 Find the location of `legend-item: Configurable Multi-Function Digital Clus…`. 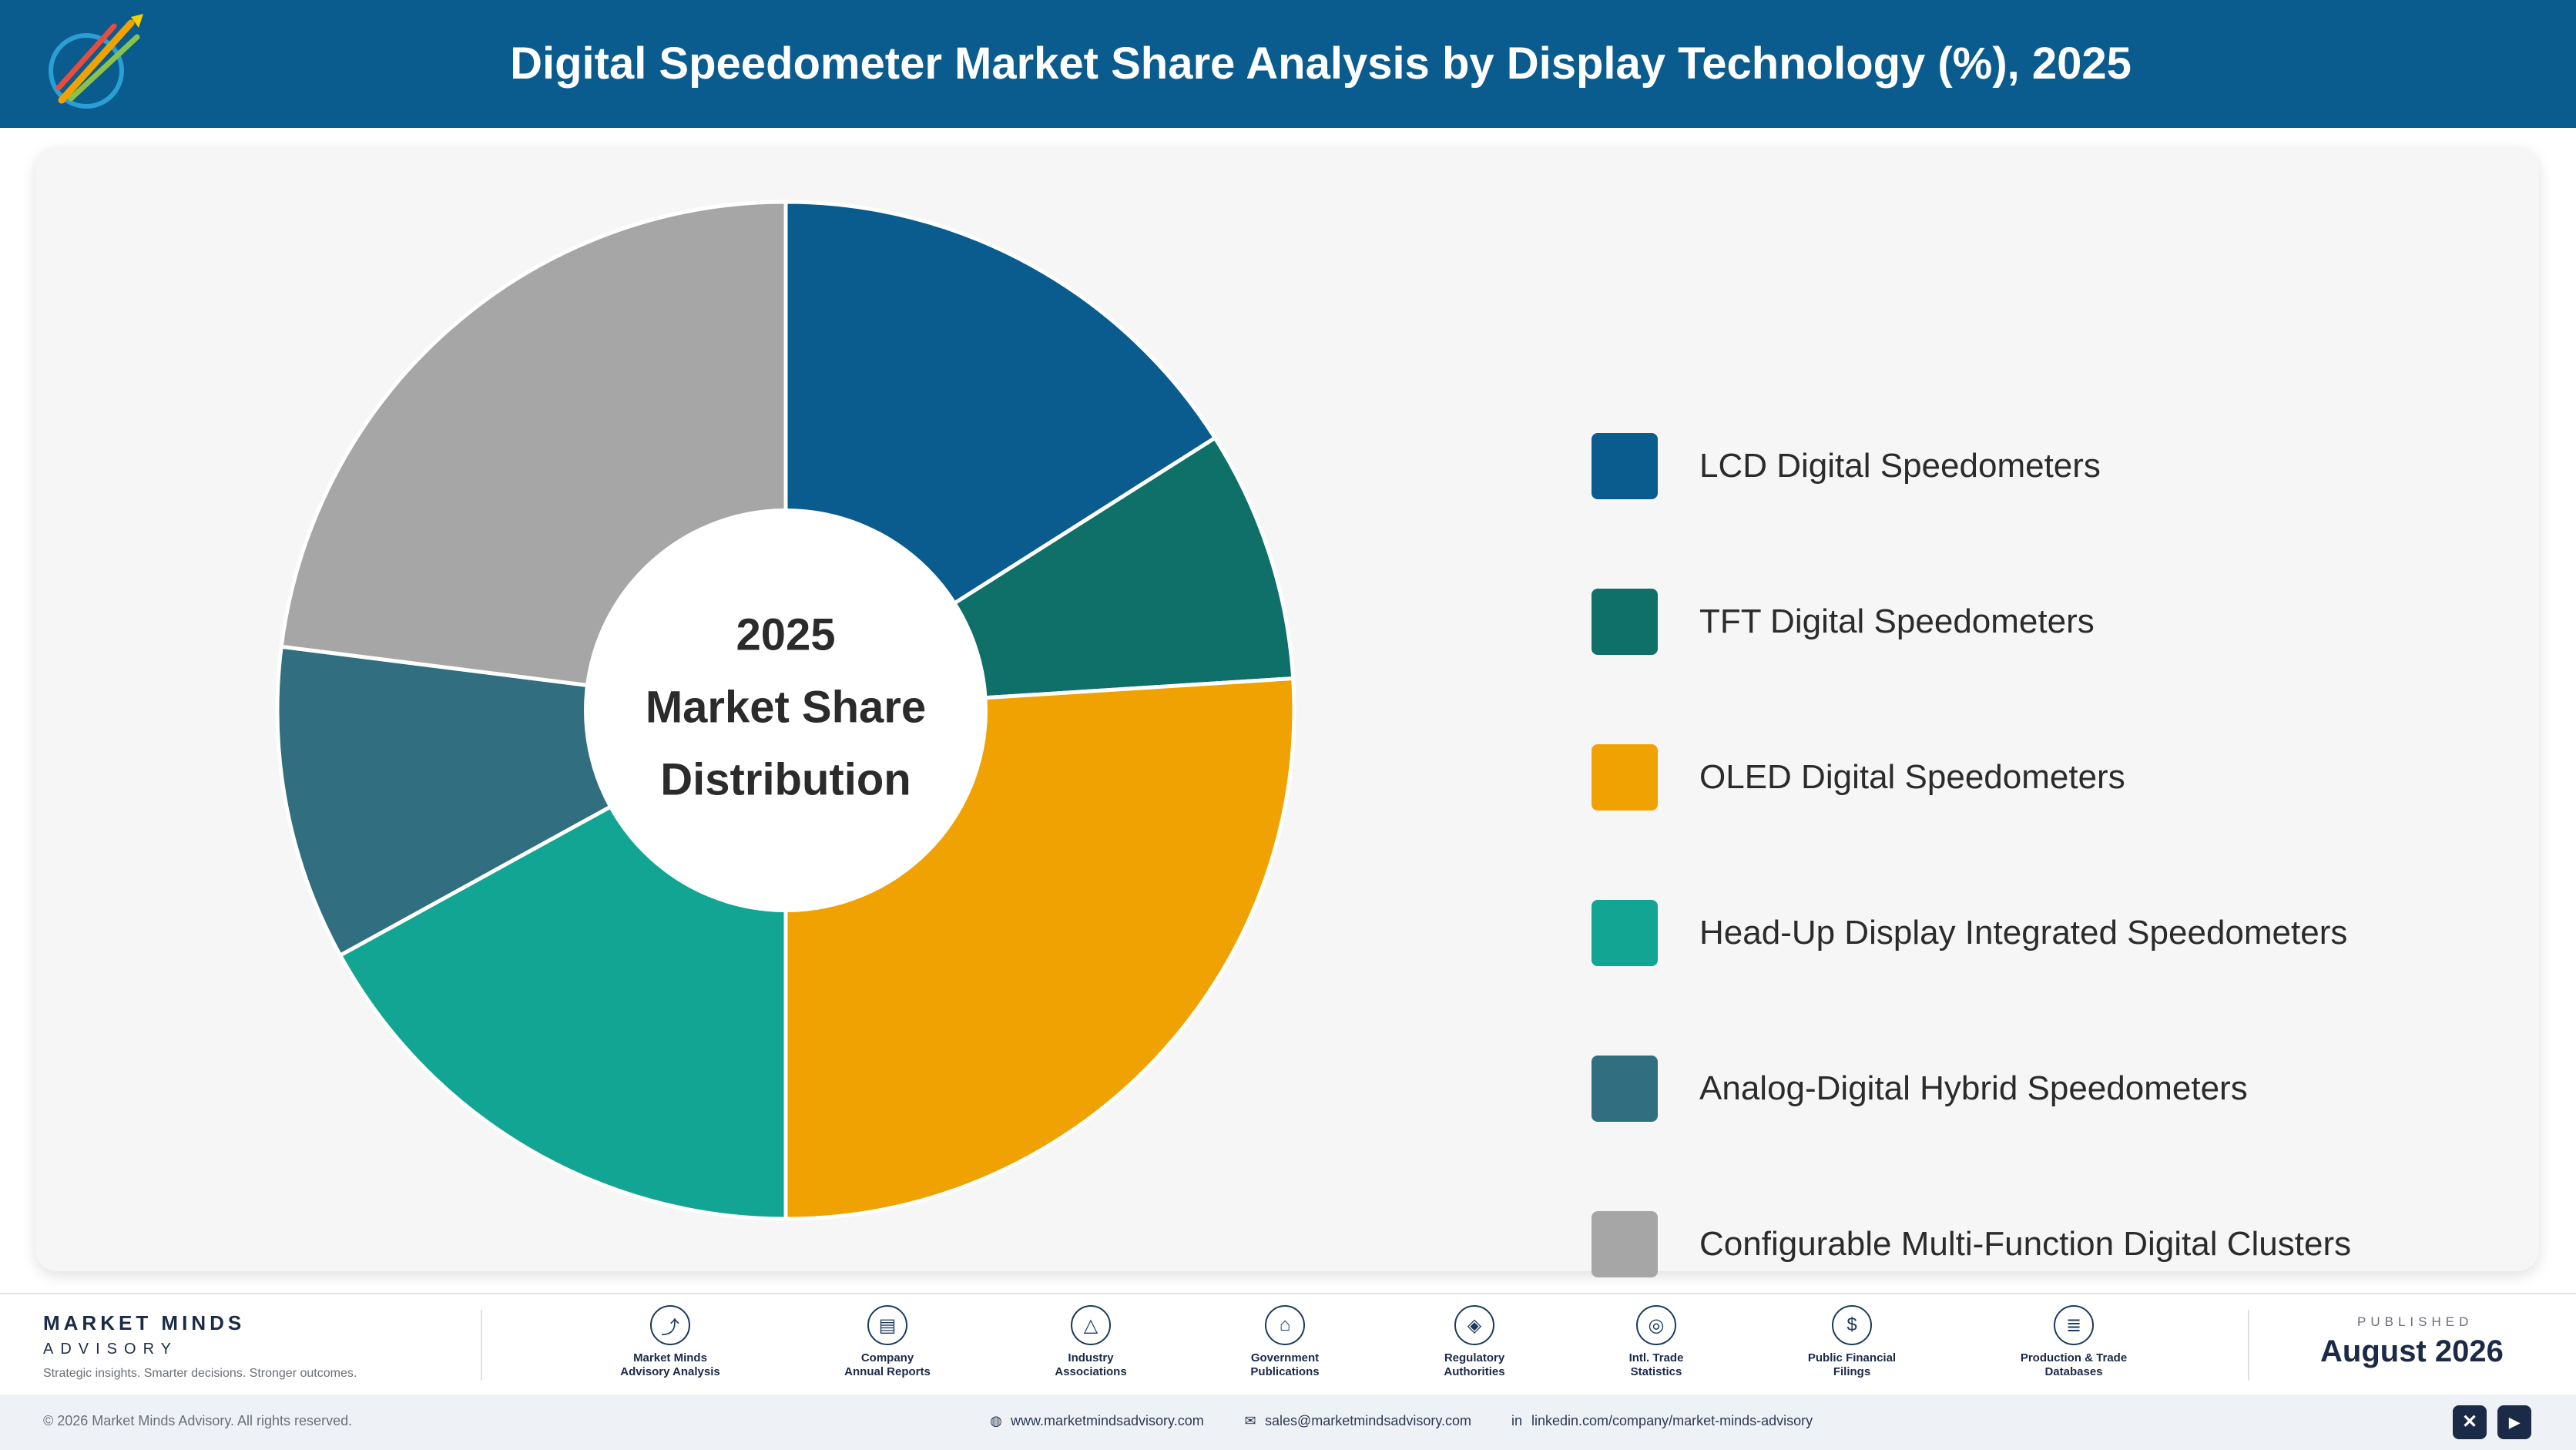

legend-item: Configurable Multi-Function Digital Clus… is located at coordinates (2054, 1245).